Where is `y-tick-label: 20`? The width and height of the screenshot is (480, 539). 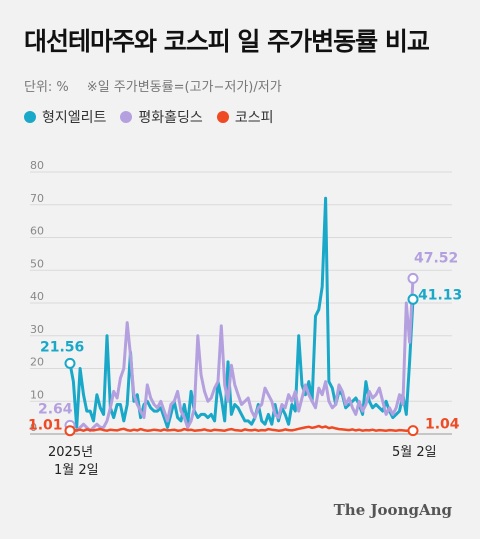 y-tick-label: 20 is located at coordinates (37, 362).